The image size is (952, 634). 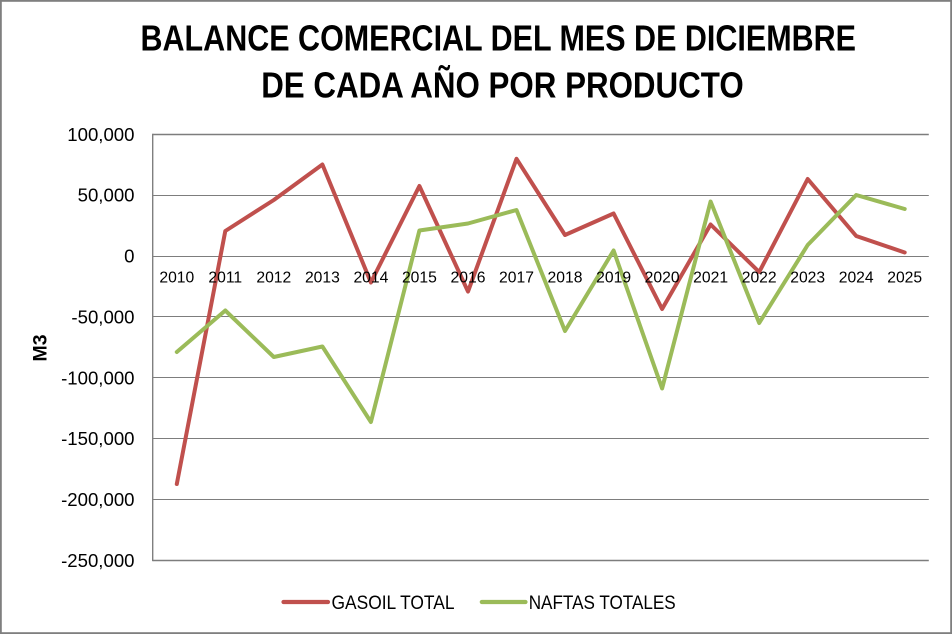 What do you see at coordinates (322, 278) in the screenshot?
I see `svg-text: 2013` at bounding box center [322, 278].